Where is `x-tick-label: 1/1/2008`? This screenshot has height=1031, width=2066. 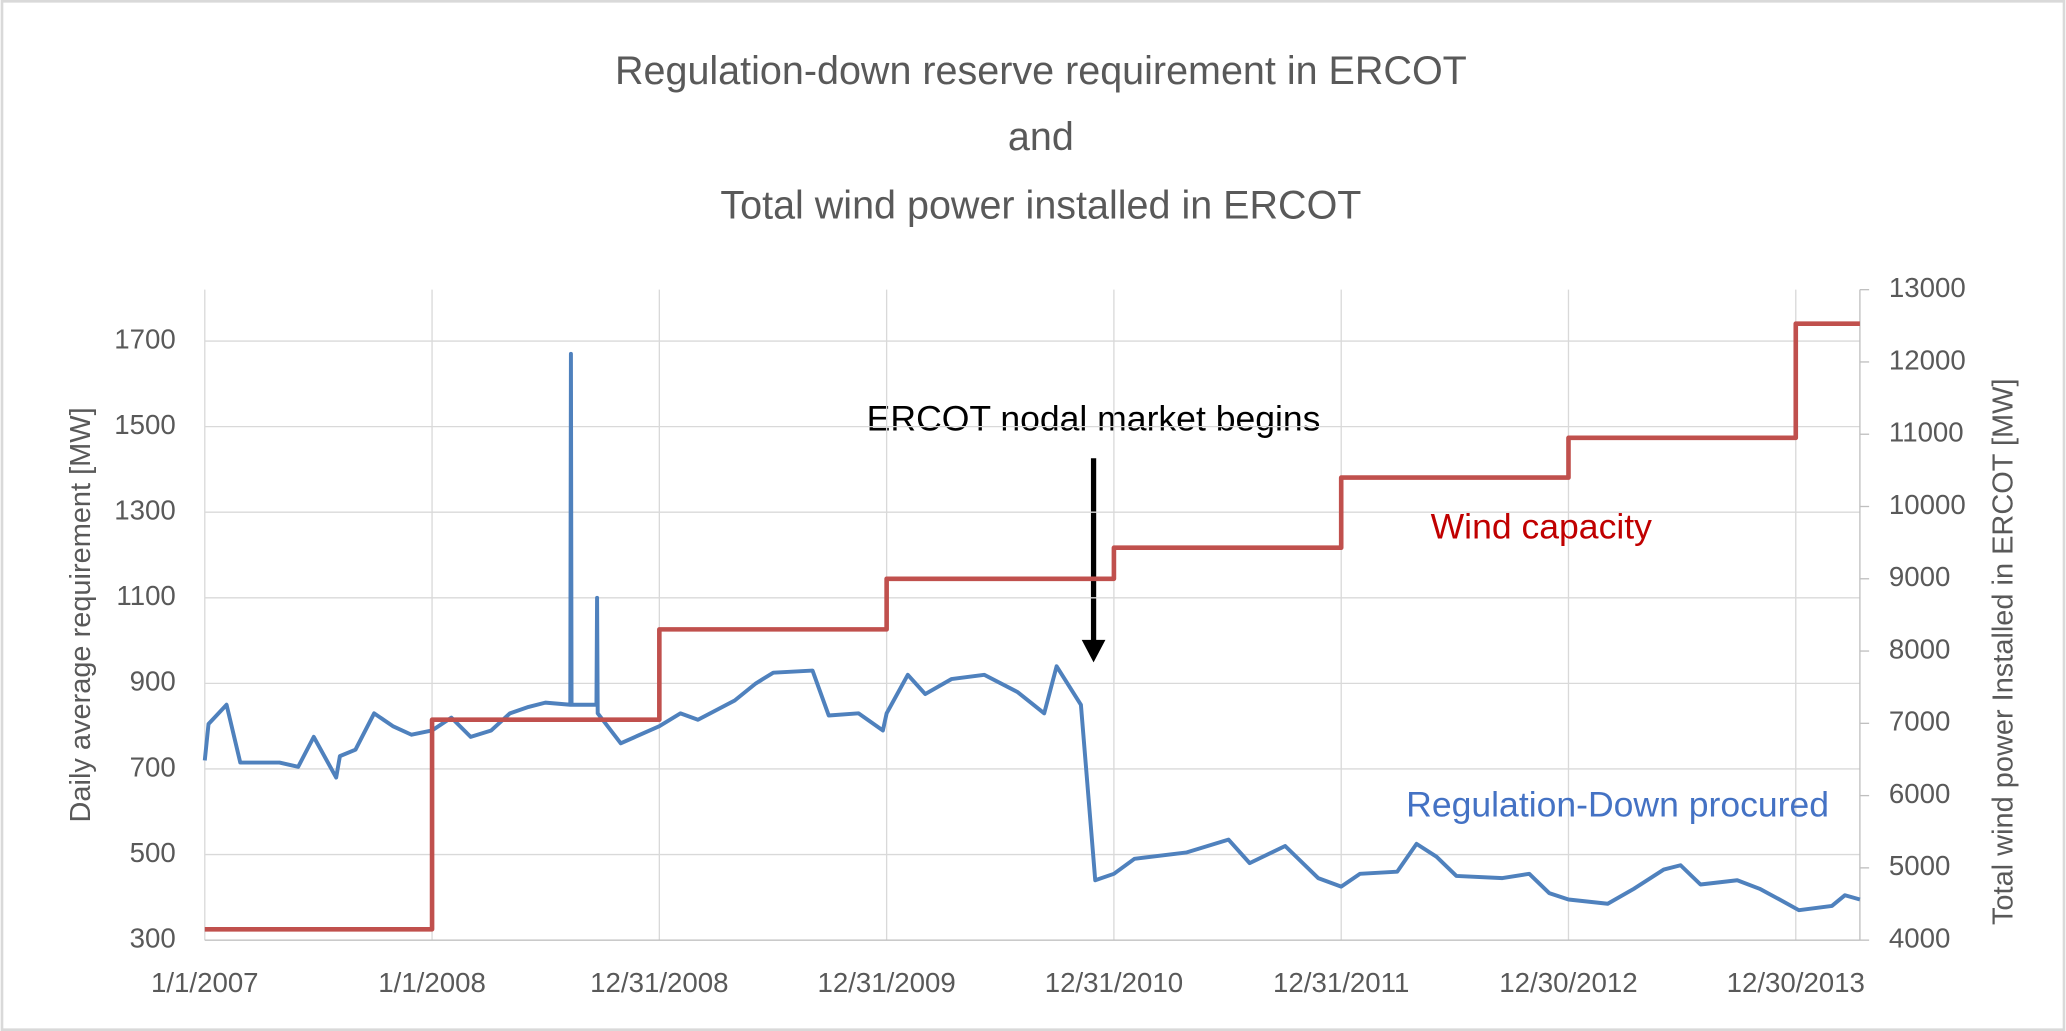 x-tick-label: 1/1/2008 is located at coordinates (432, 982).